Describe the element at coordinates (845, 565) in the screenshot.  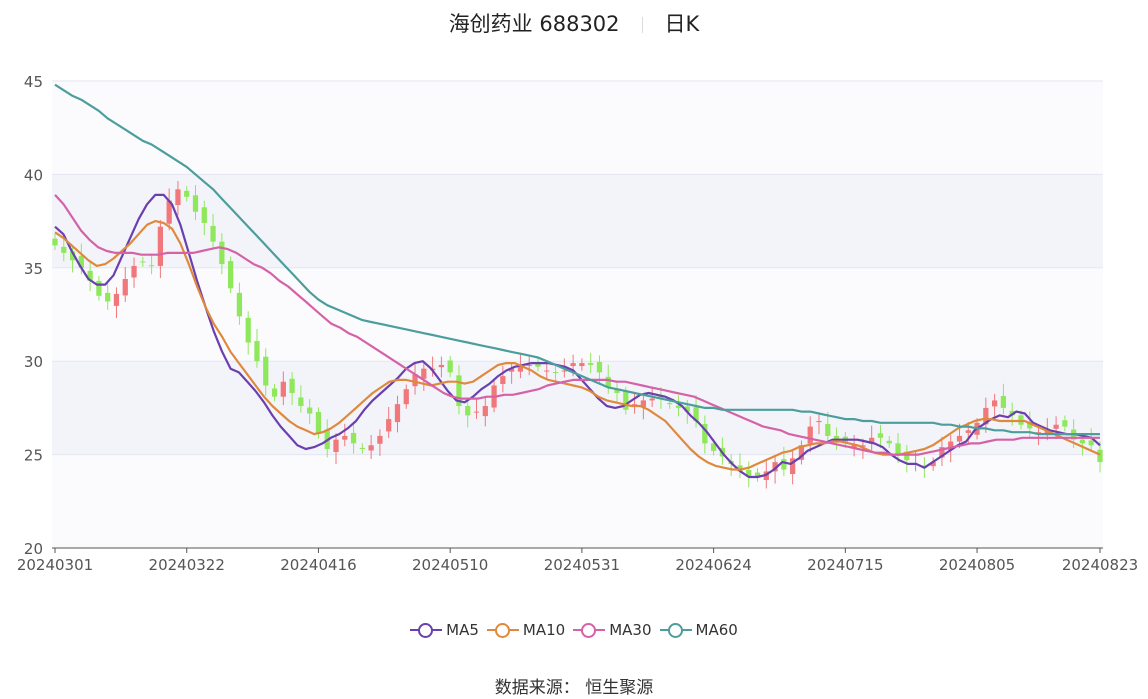
I see `x-tick-label: 20240715` at that location.